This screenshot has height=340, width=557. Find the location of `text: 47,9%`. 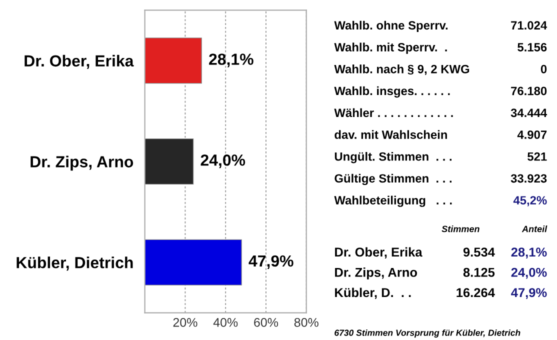

text: 47,9% is located at coordinates (529, 293).